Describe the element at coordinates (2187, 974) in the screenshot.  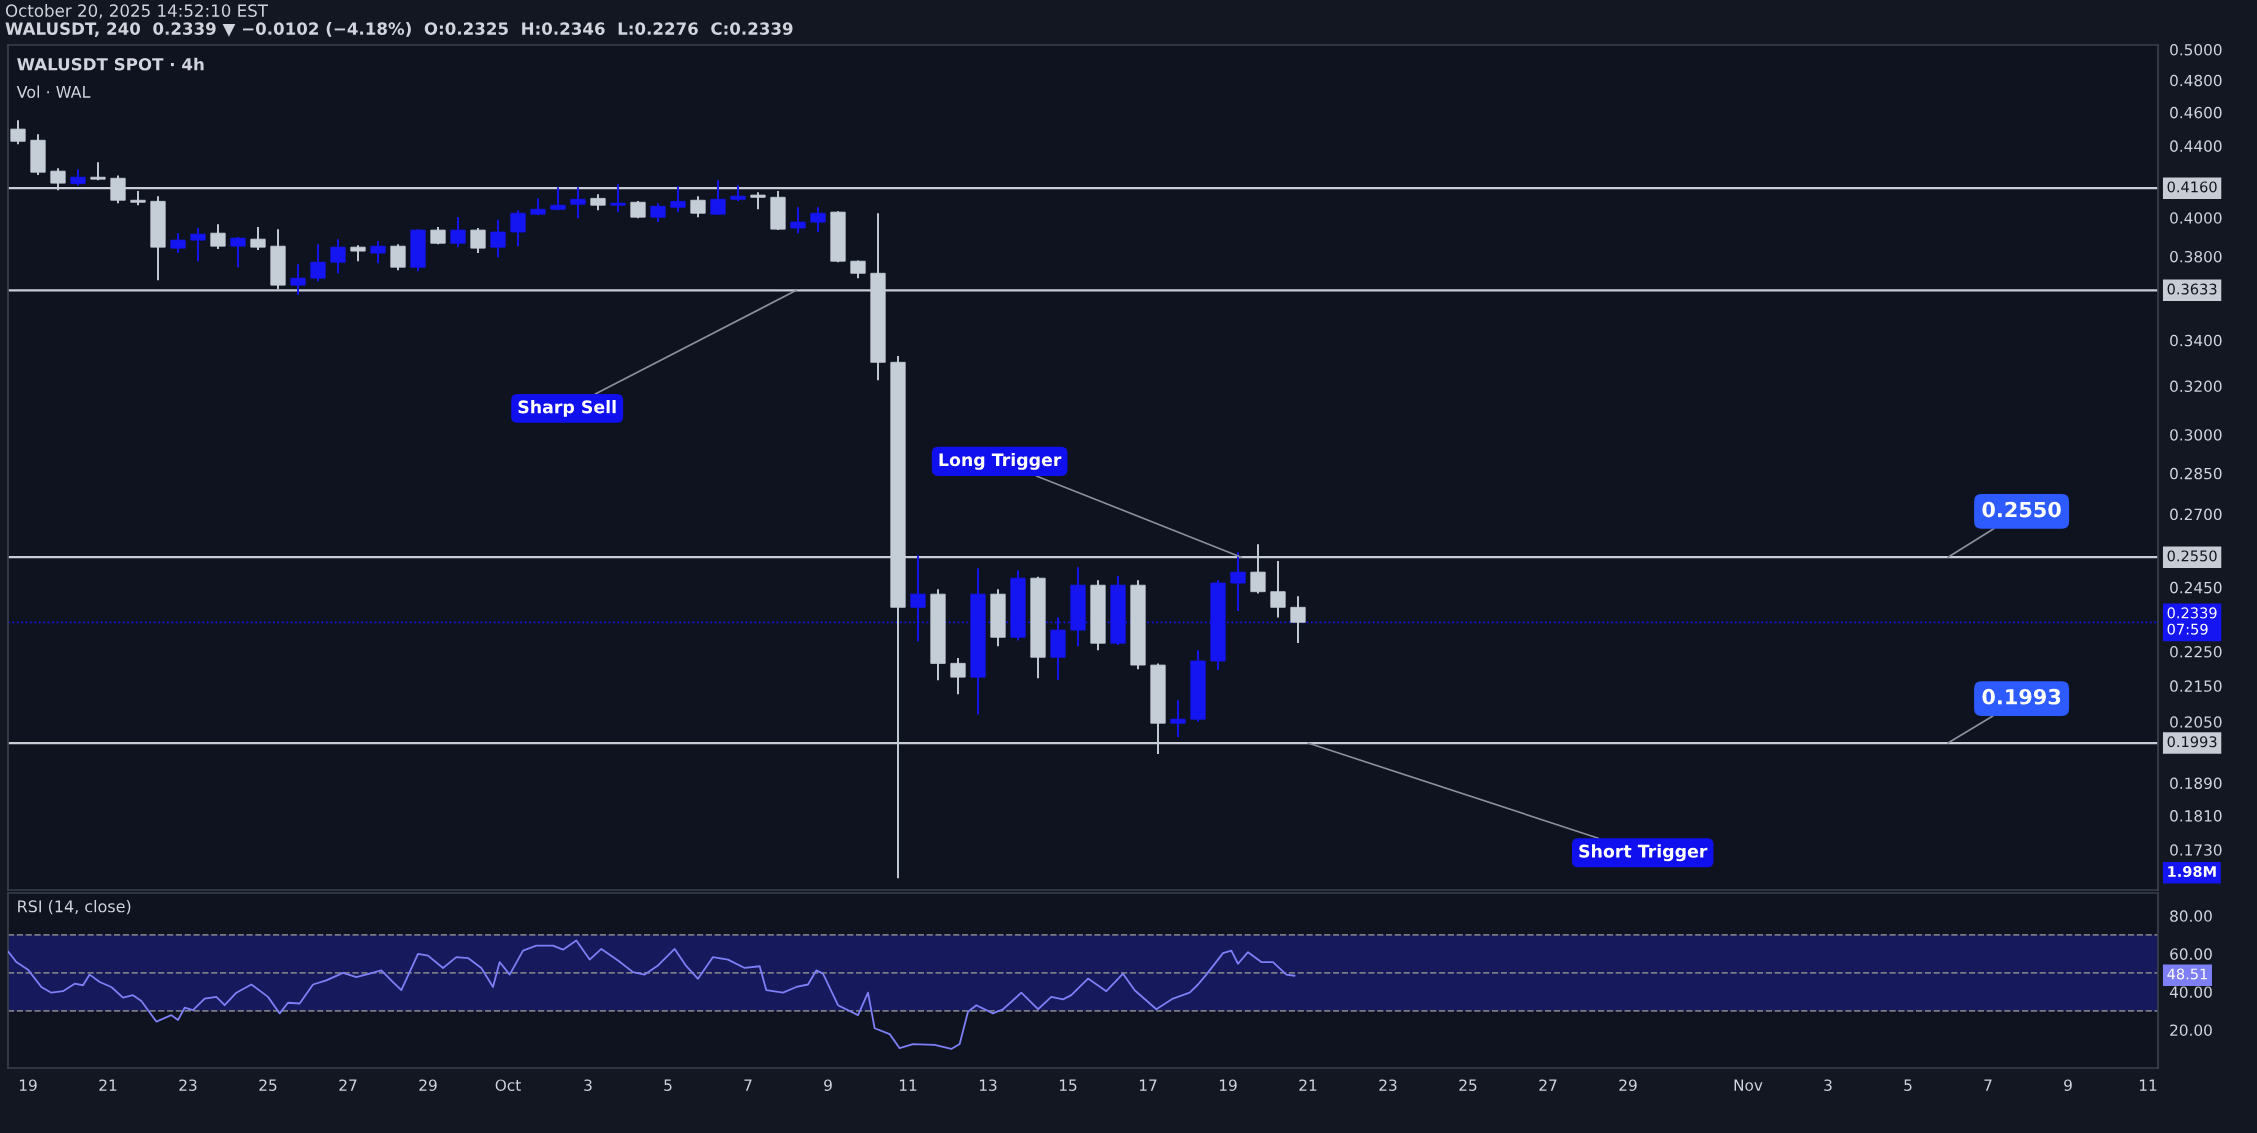
I see `text: 48.51` at that location.